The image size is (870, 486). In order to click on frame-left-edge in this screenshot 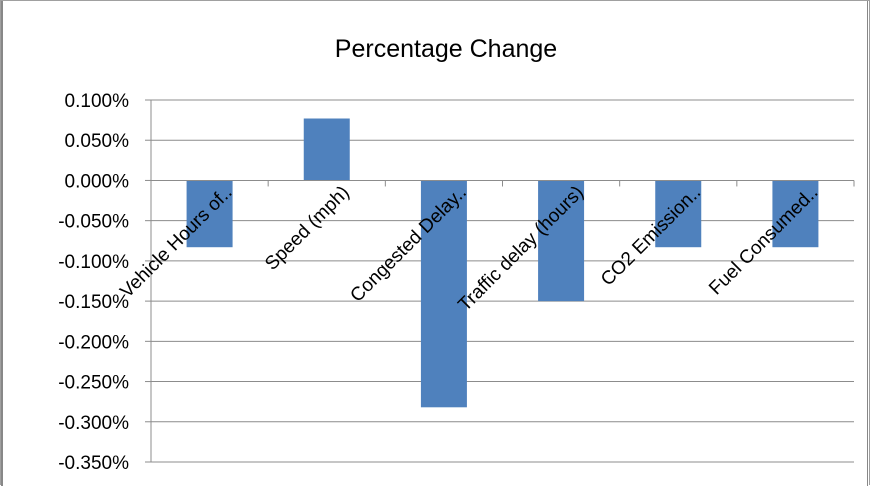, I will do `click(2, 243)`.